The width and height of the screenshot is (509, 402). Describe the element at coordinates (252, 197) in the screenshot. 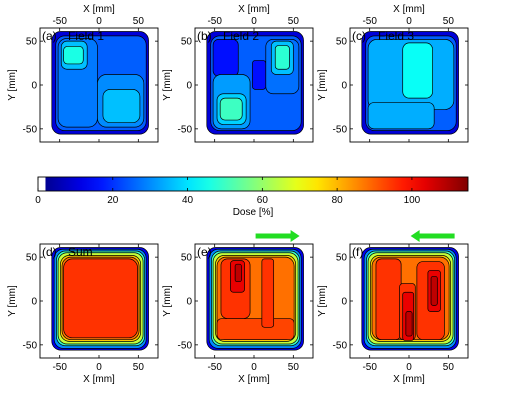

I see `colorbar: 0 20 40 60 80 100 Dose [%]` at that location.